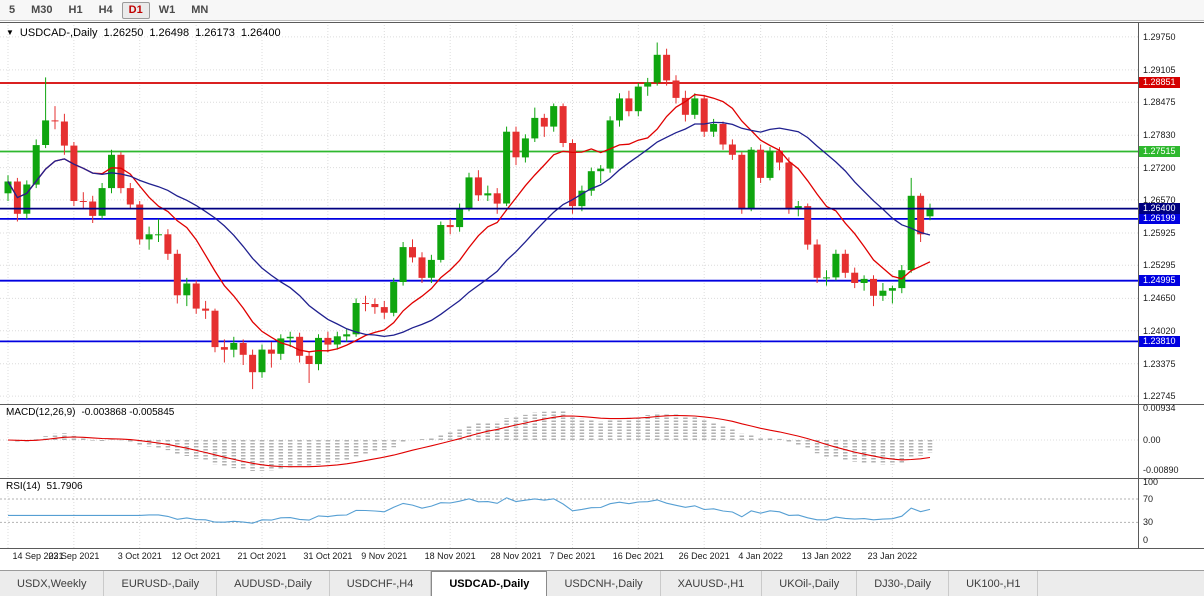  Describe the element at coordinates (58, 33) in the screenshot. I see `chart-symbol-label: USDCAD-,Daily` at that location.